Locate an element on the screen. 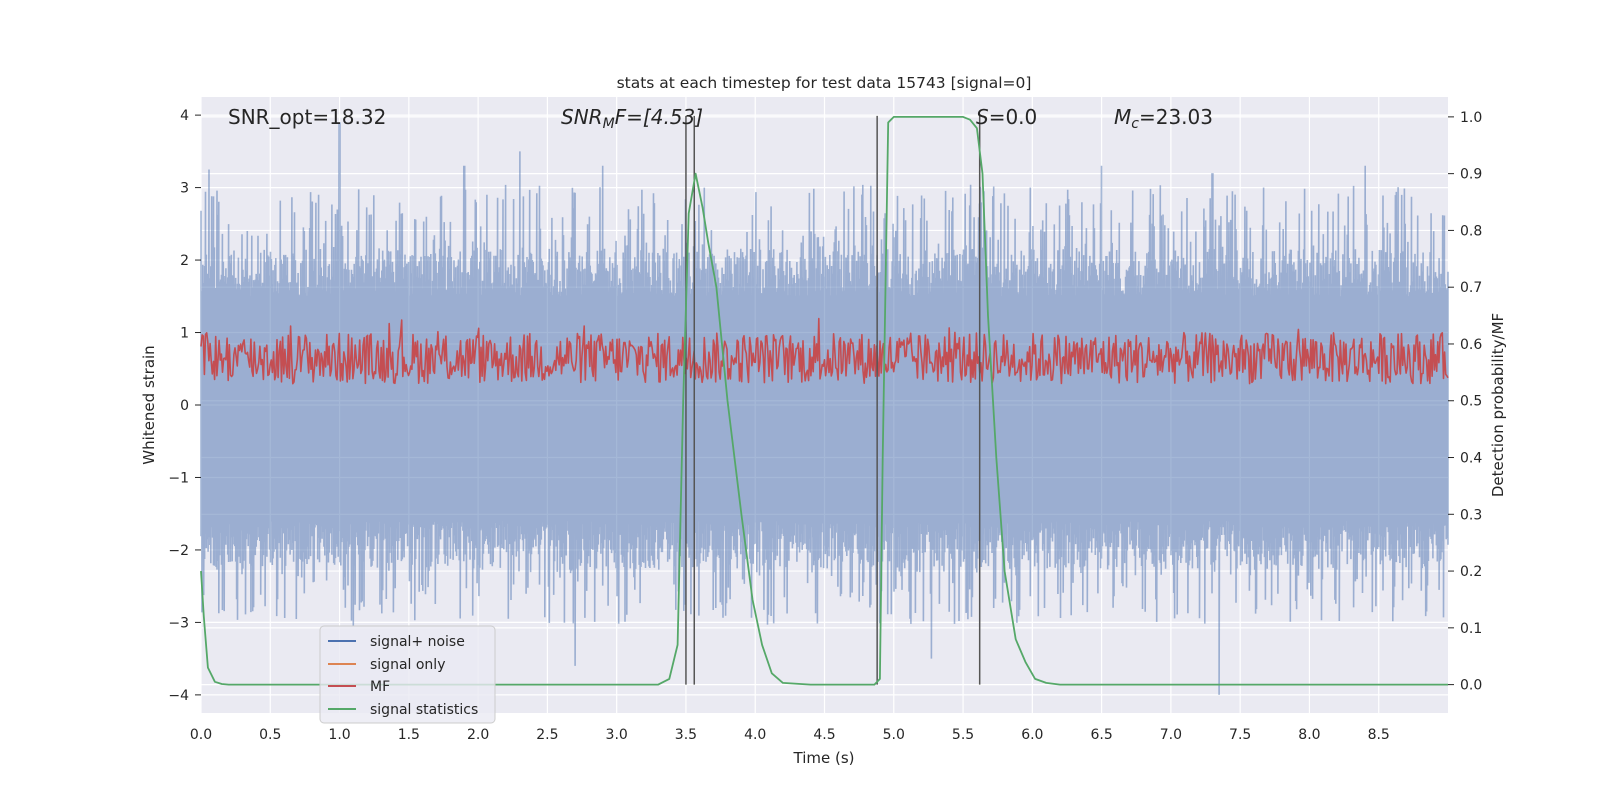 The image size is (1600, 800). x-tick-label: 8.0 is located at coordinates (1309, 735).